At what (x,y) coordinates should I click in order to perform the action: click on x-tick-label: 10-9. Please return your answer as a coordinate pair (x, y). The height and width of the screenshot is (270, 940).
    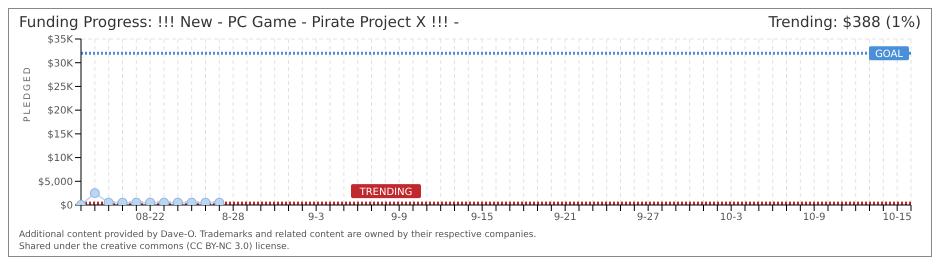
    Looking at the image, I should click on (814, 218).